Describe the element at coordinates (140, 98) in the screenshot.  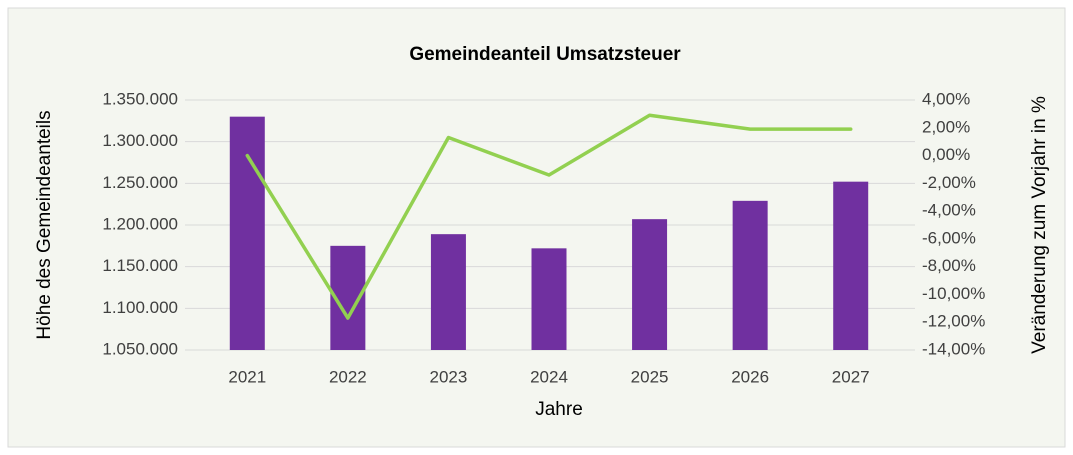
I see `y-tick-label: 1.350.000` at that location.